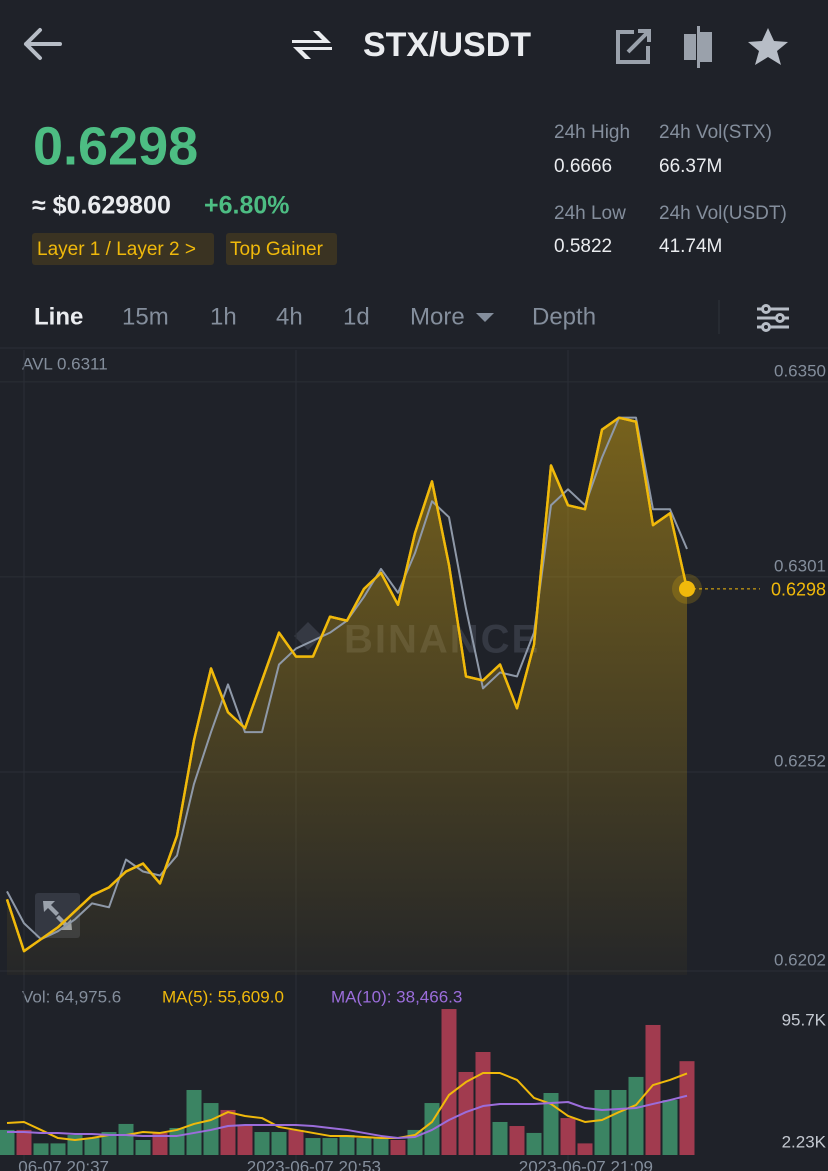 This screenshot has width=828, height=1171. I want to click on tab: Line, so click(58, 316).